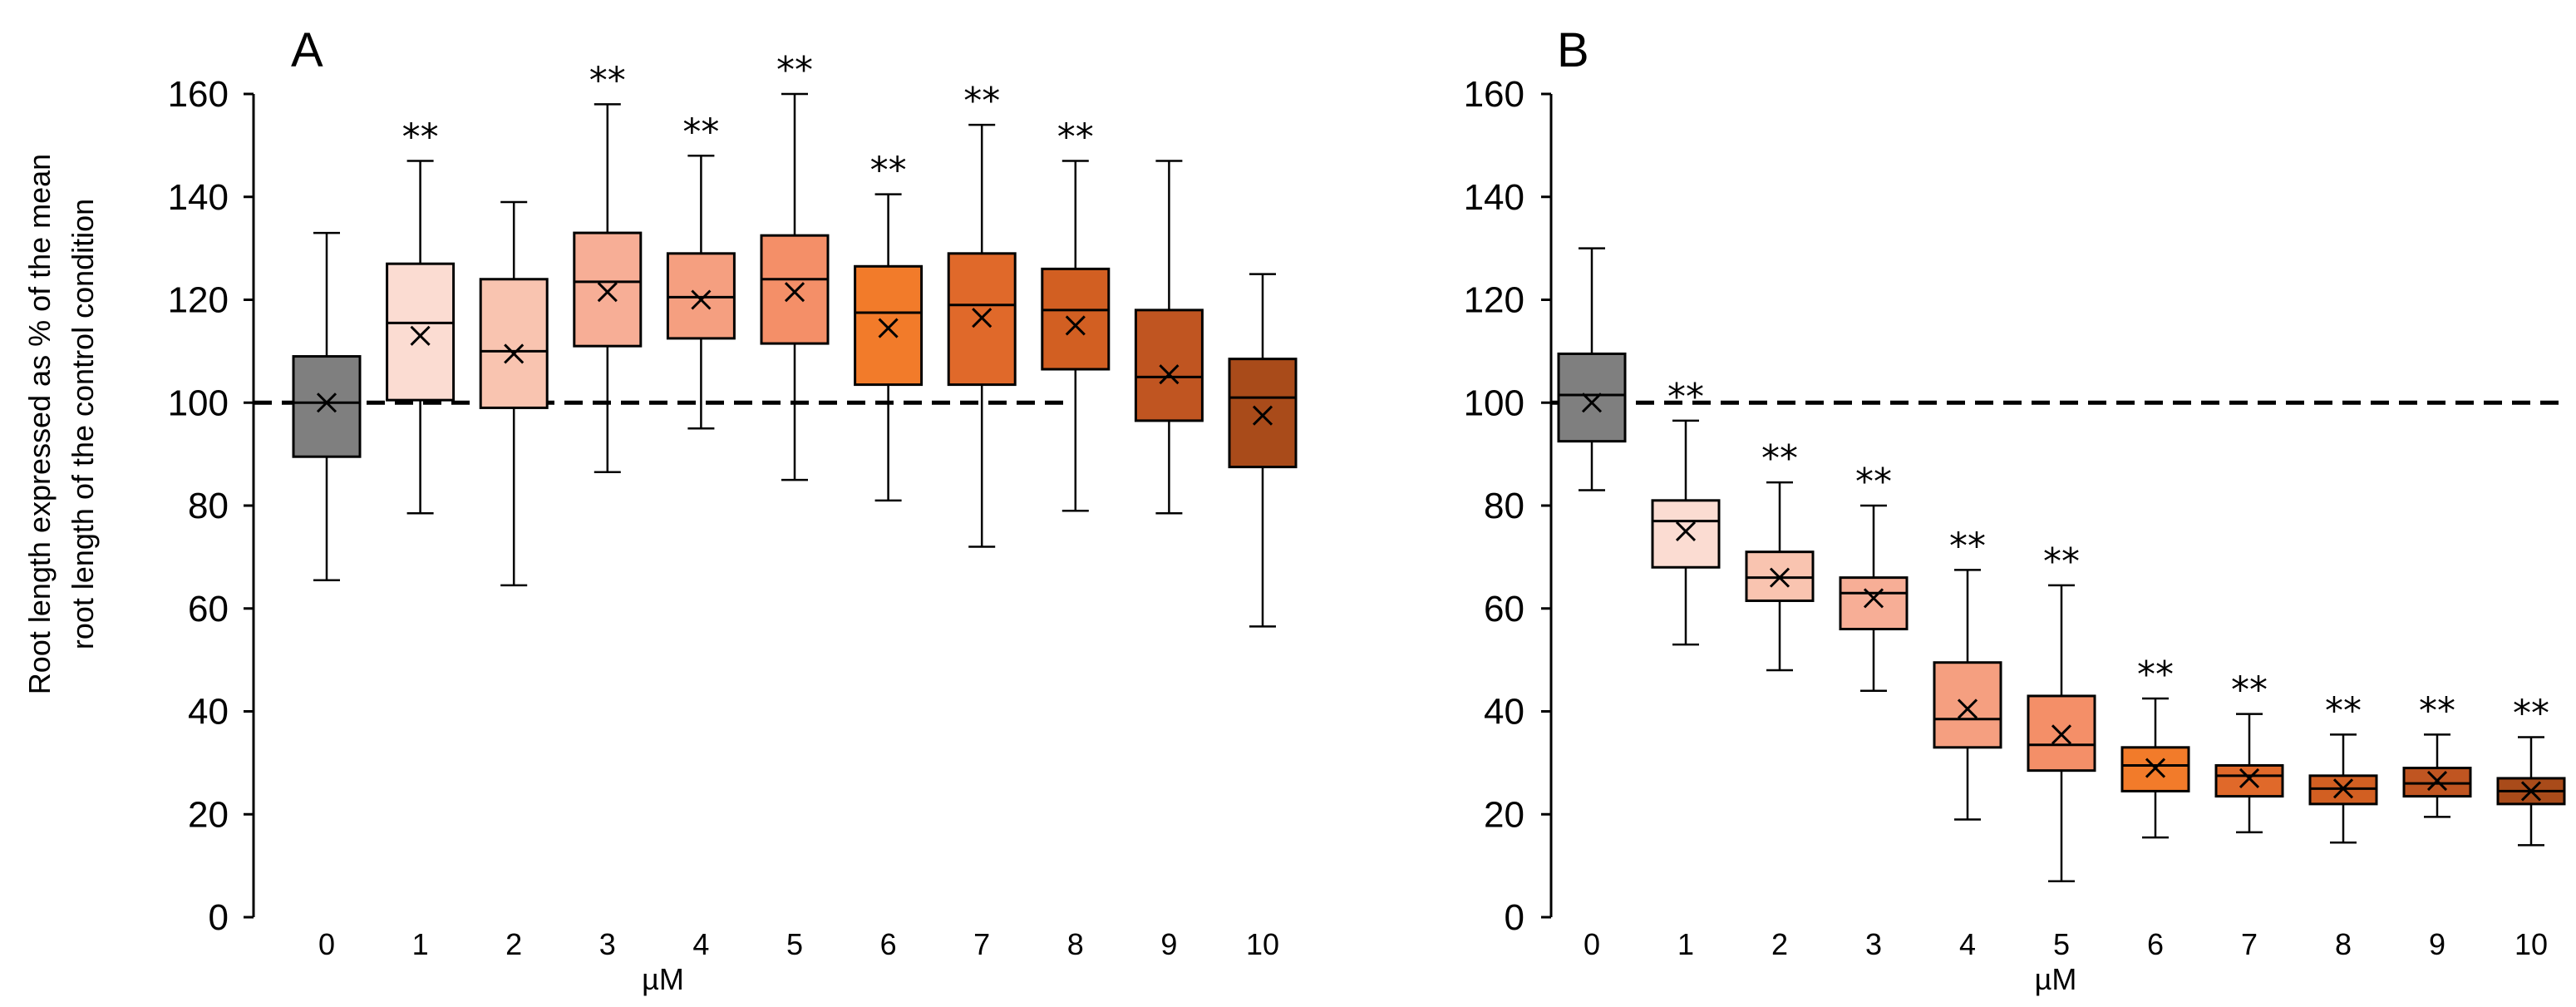 The image size is (2576, 1007). What do you see at coordinates (2249, 944) in the screenshot?
I see `panel-b-x-tick-label: 7` at bounding box center [2249, 944].